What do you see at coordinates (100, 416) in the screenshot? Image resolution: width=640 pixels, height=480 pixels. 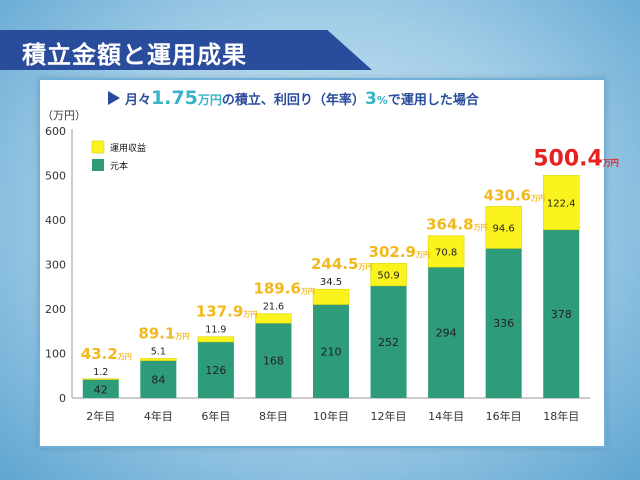 I see `x-tick-label: 2年目` at bounding box center [100, 416].